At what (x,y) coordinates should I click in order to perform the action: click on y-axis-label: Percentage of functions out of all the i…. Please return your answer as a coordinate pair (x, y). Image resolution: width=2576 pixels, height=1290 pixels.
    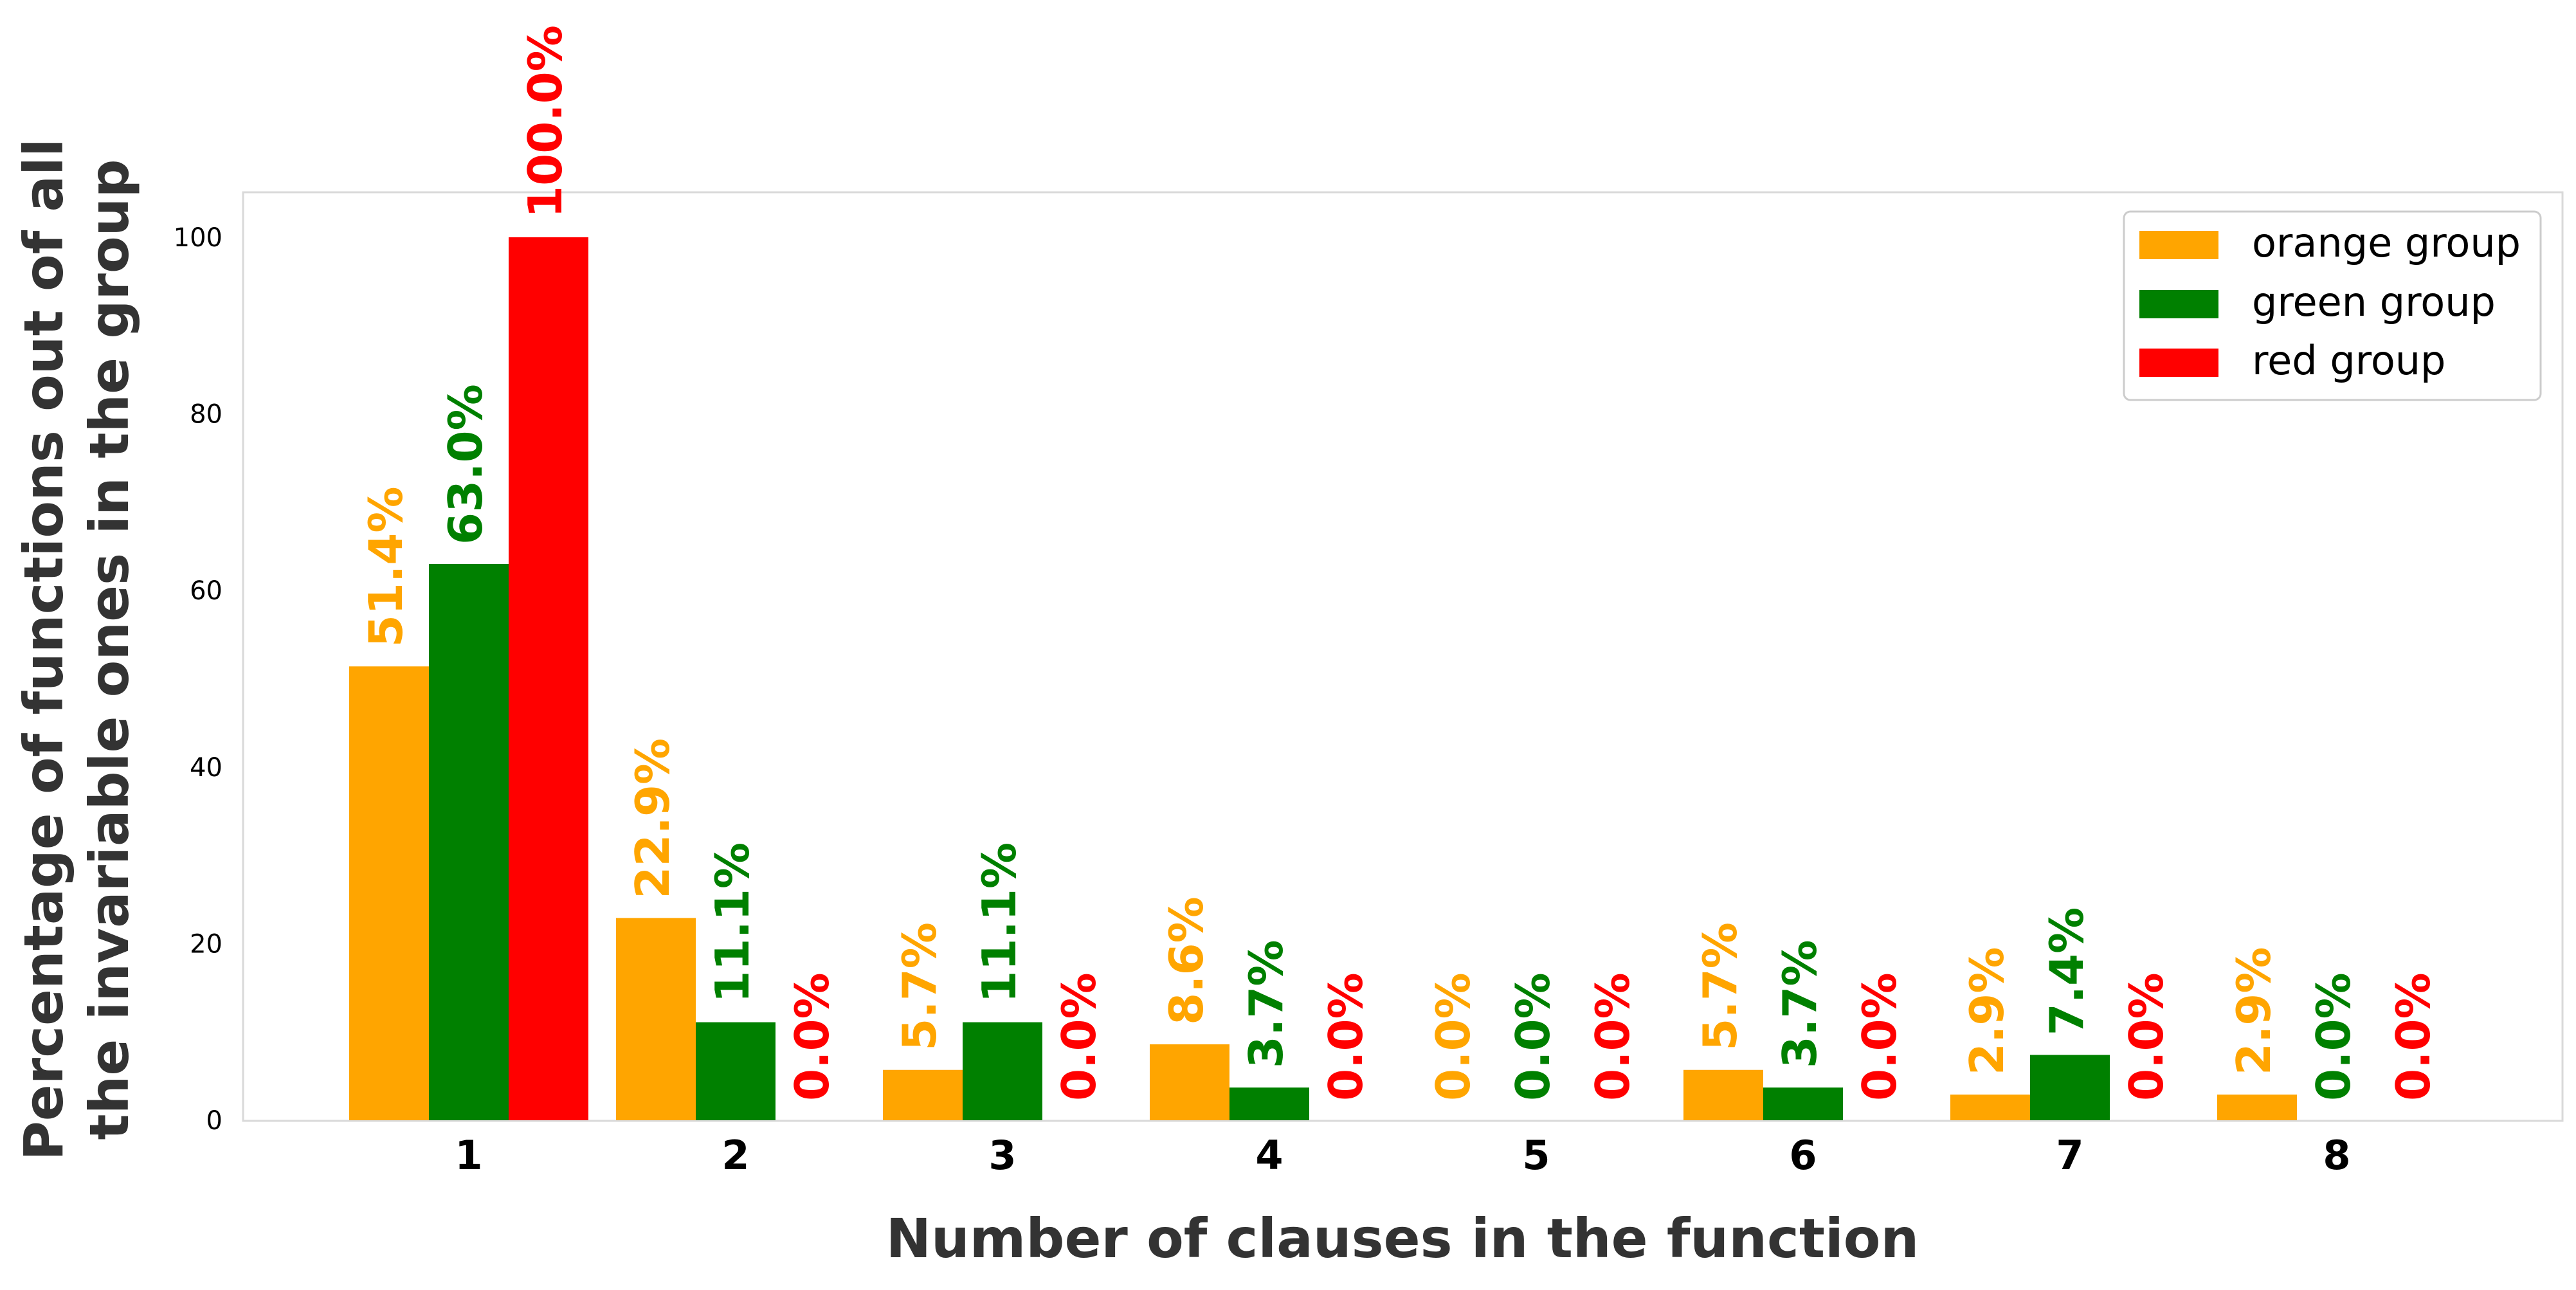
    Looking at the image, I should click on (76, 649).